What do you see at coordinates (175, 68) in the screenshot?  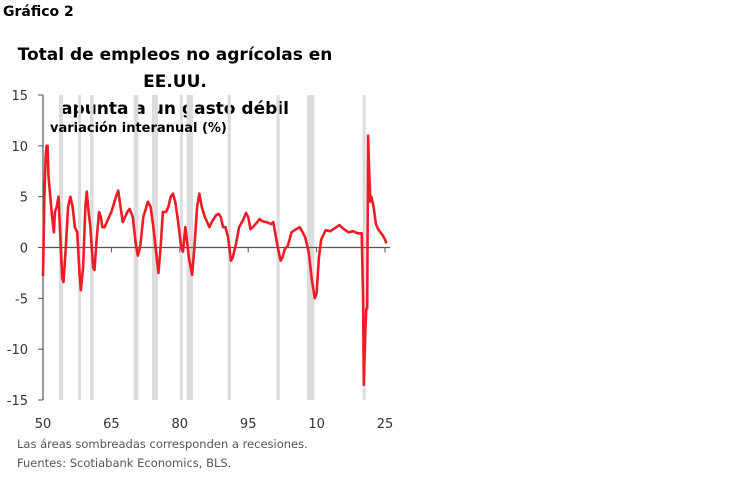 I see `chart-title-line: Total de empleos no agrícolas en EE.UU.` at bounding box center [175, 68].